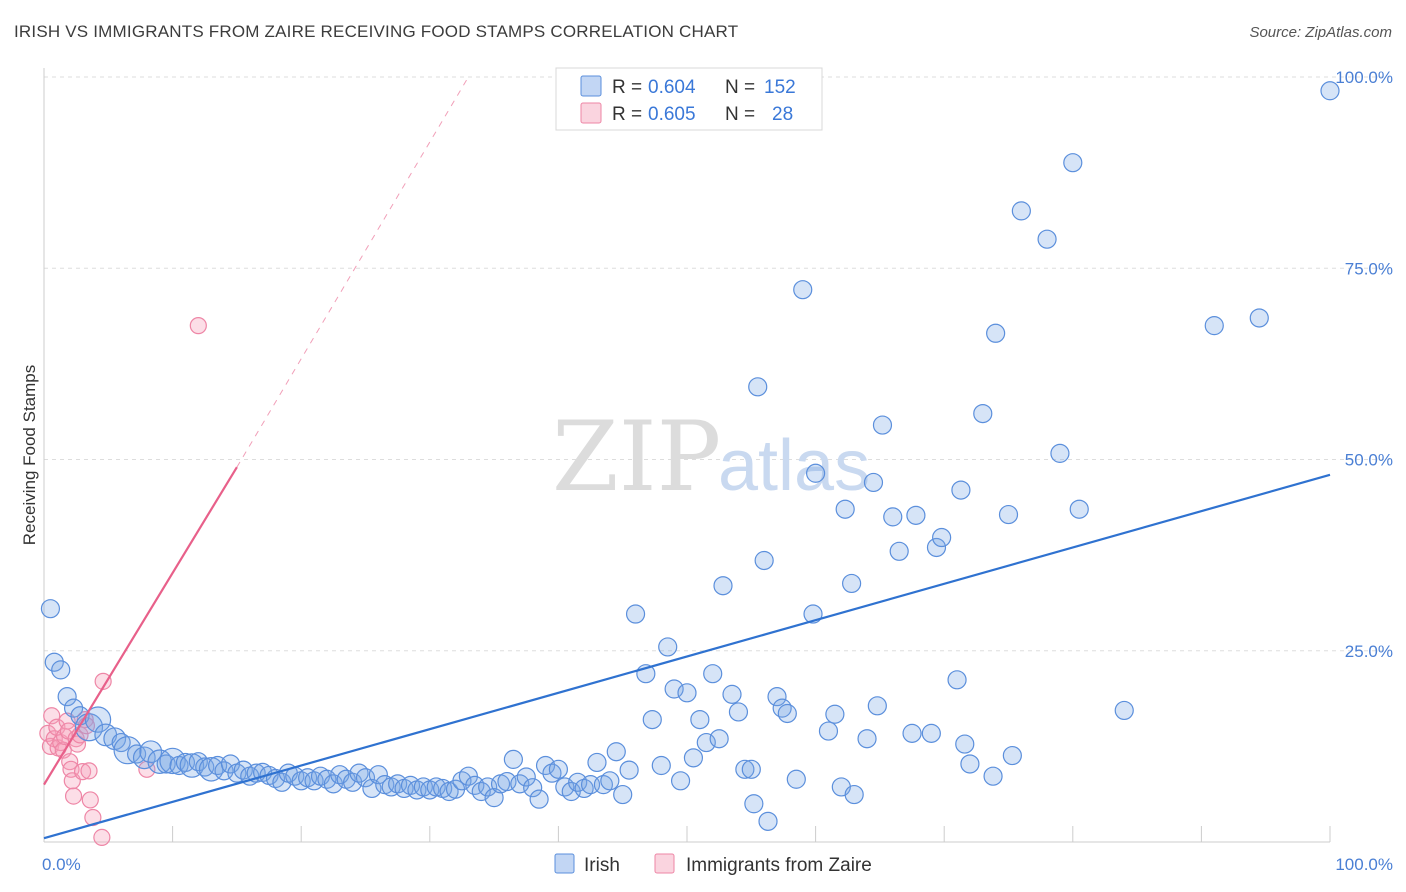  I want to click on legend-zaire-r-label: R =, so click(627, 114).